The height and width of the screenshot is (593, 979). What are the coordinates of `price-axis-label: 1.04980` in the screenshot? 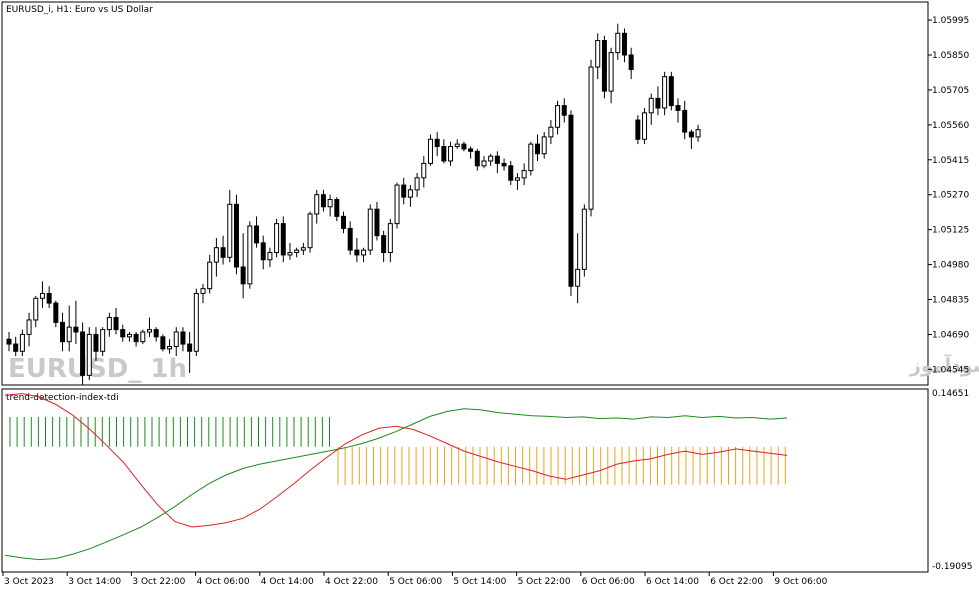 It's located at (950, 266).